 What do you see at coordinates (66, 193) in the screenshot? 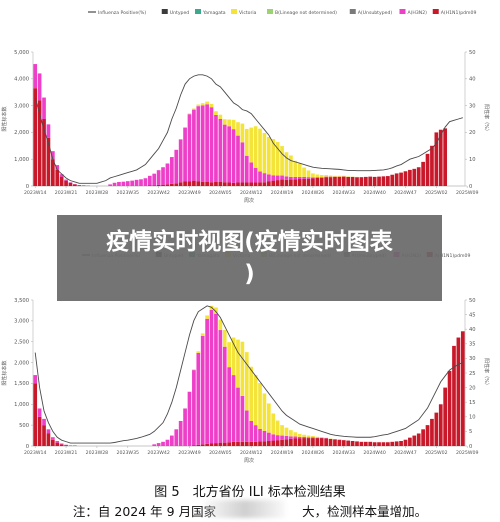
I see `x-tick-label: 2023W21` at bounding box center [66, 193].